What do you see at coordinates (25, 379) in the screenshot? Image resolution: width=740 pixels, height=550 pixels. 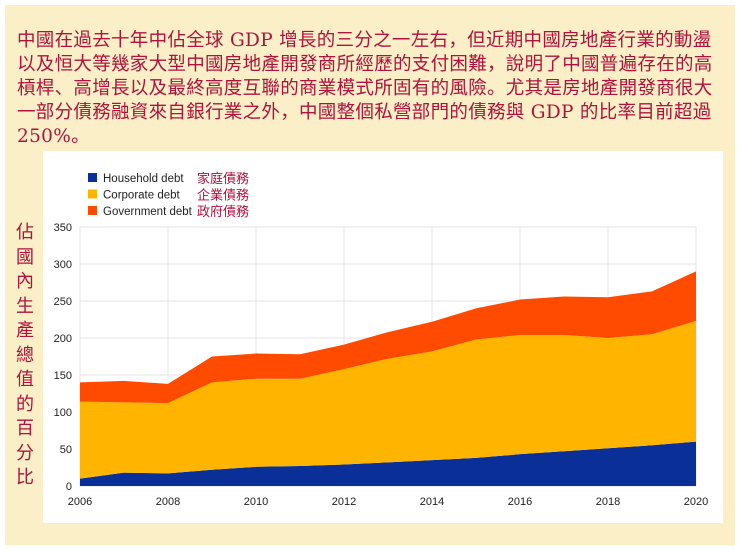 I see `y-axis-label-char: 值` at bounding box center [25, 379].